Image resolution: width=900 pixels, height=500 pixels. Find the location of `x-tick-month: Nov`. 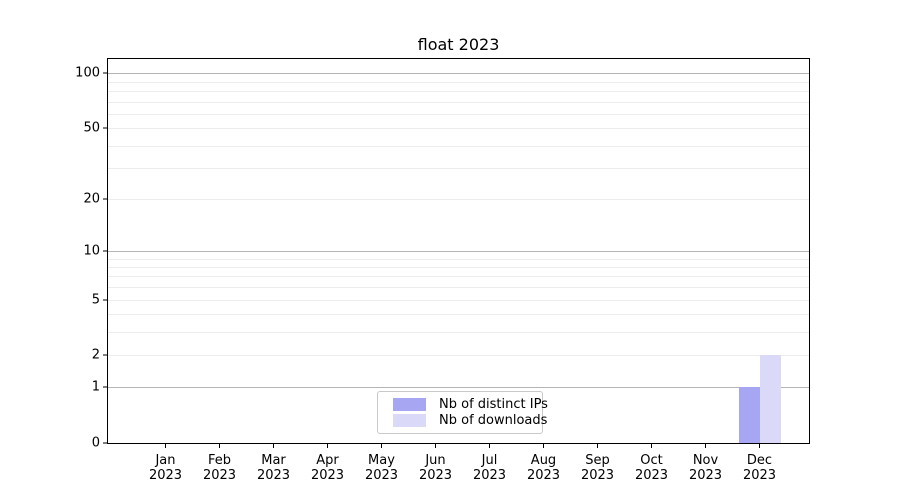

x-tick-month: Nov is located at coordinates (705, 460).